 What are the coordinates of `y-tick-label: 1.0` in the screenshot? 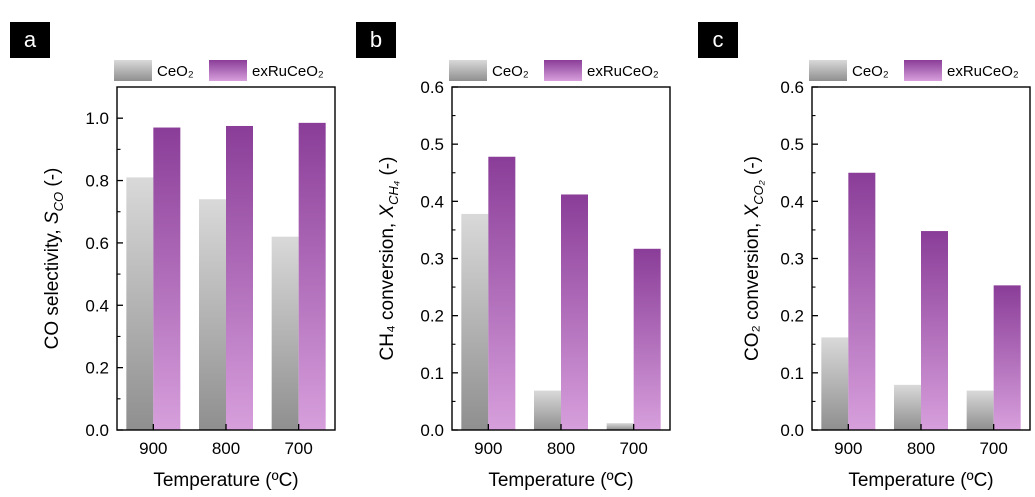 It's located at (97, 118).